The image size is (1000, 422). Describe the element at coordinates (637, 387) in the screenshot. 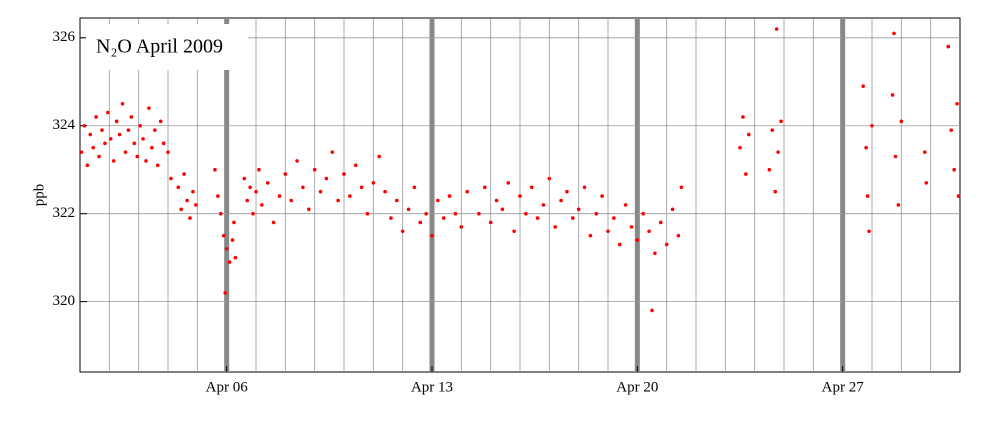

I see `x-tick-label: Apr 20` at that location.